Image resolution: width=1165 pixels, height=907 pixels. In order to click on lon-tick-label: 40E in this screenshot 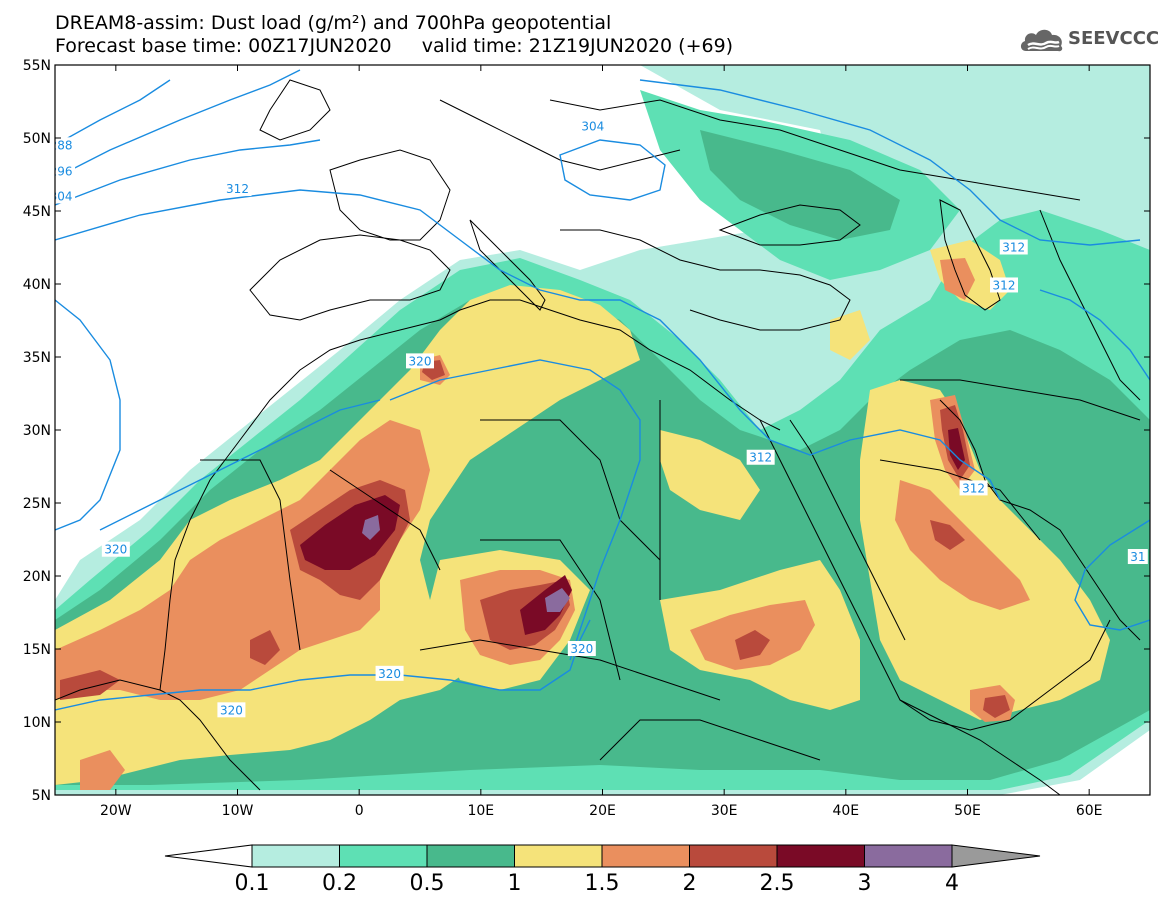, I will do `click(845, 811)`.